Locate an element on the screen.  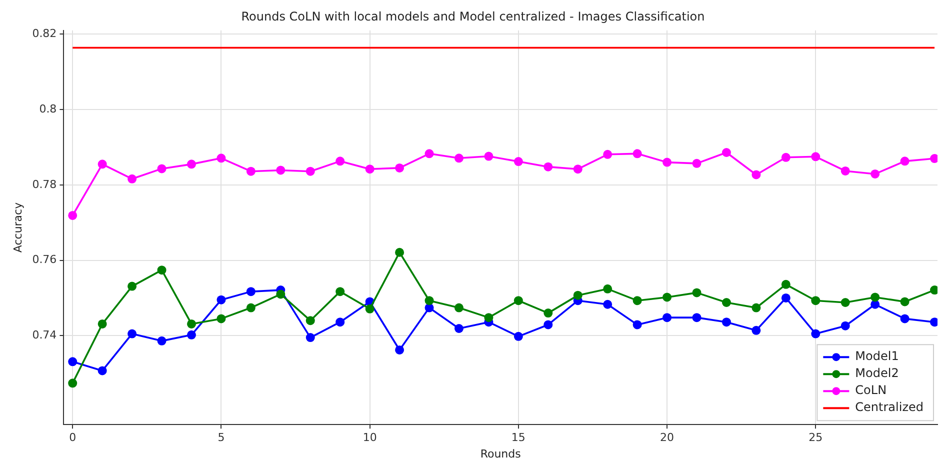
legend-label: CoLN is located at coordinates (871, 390).